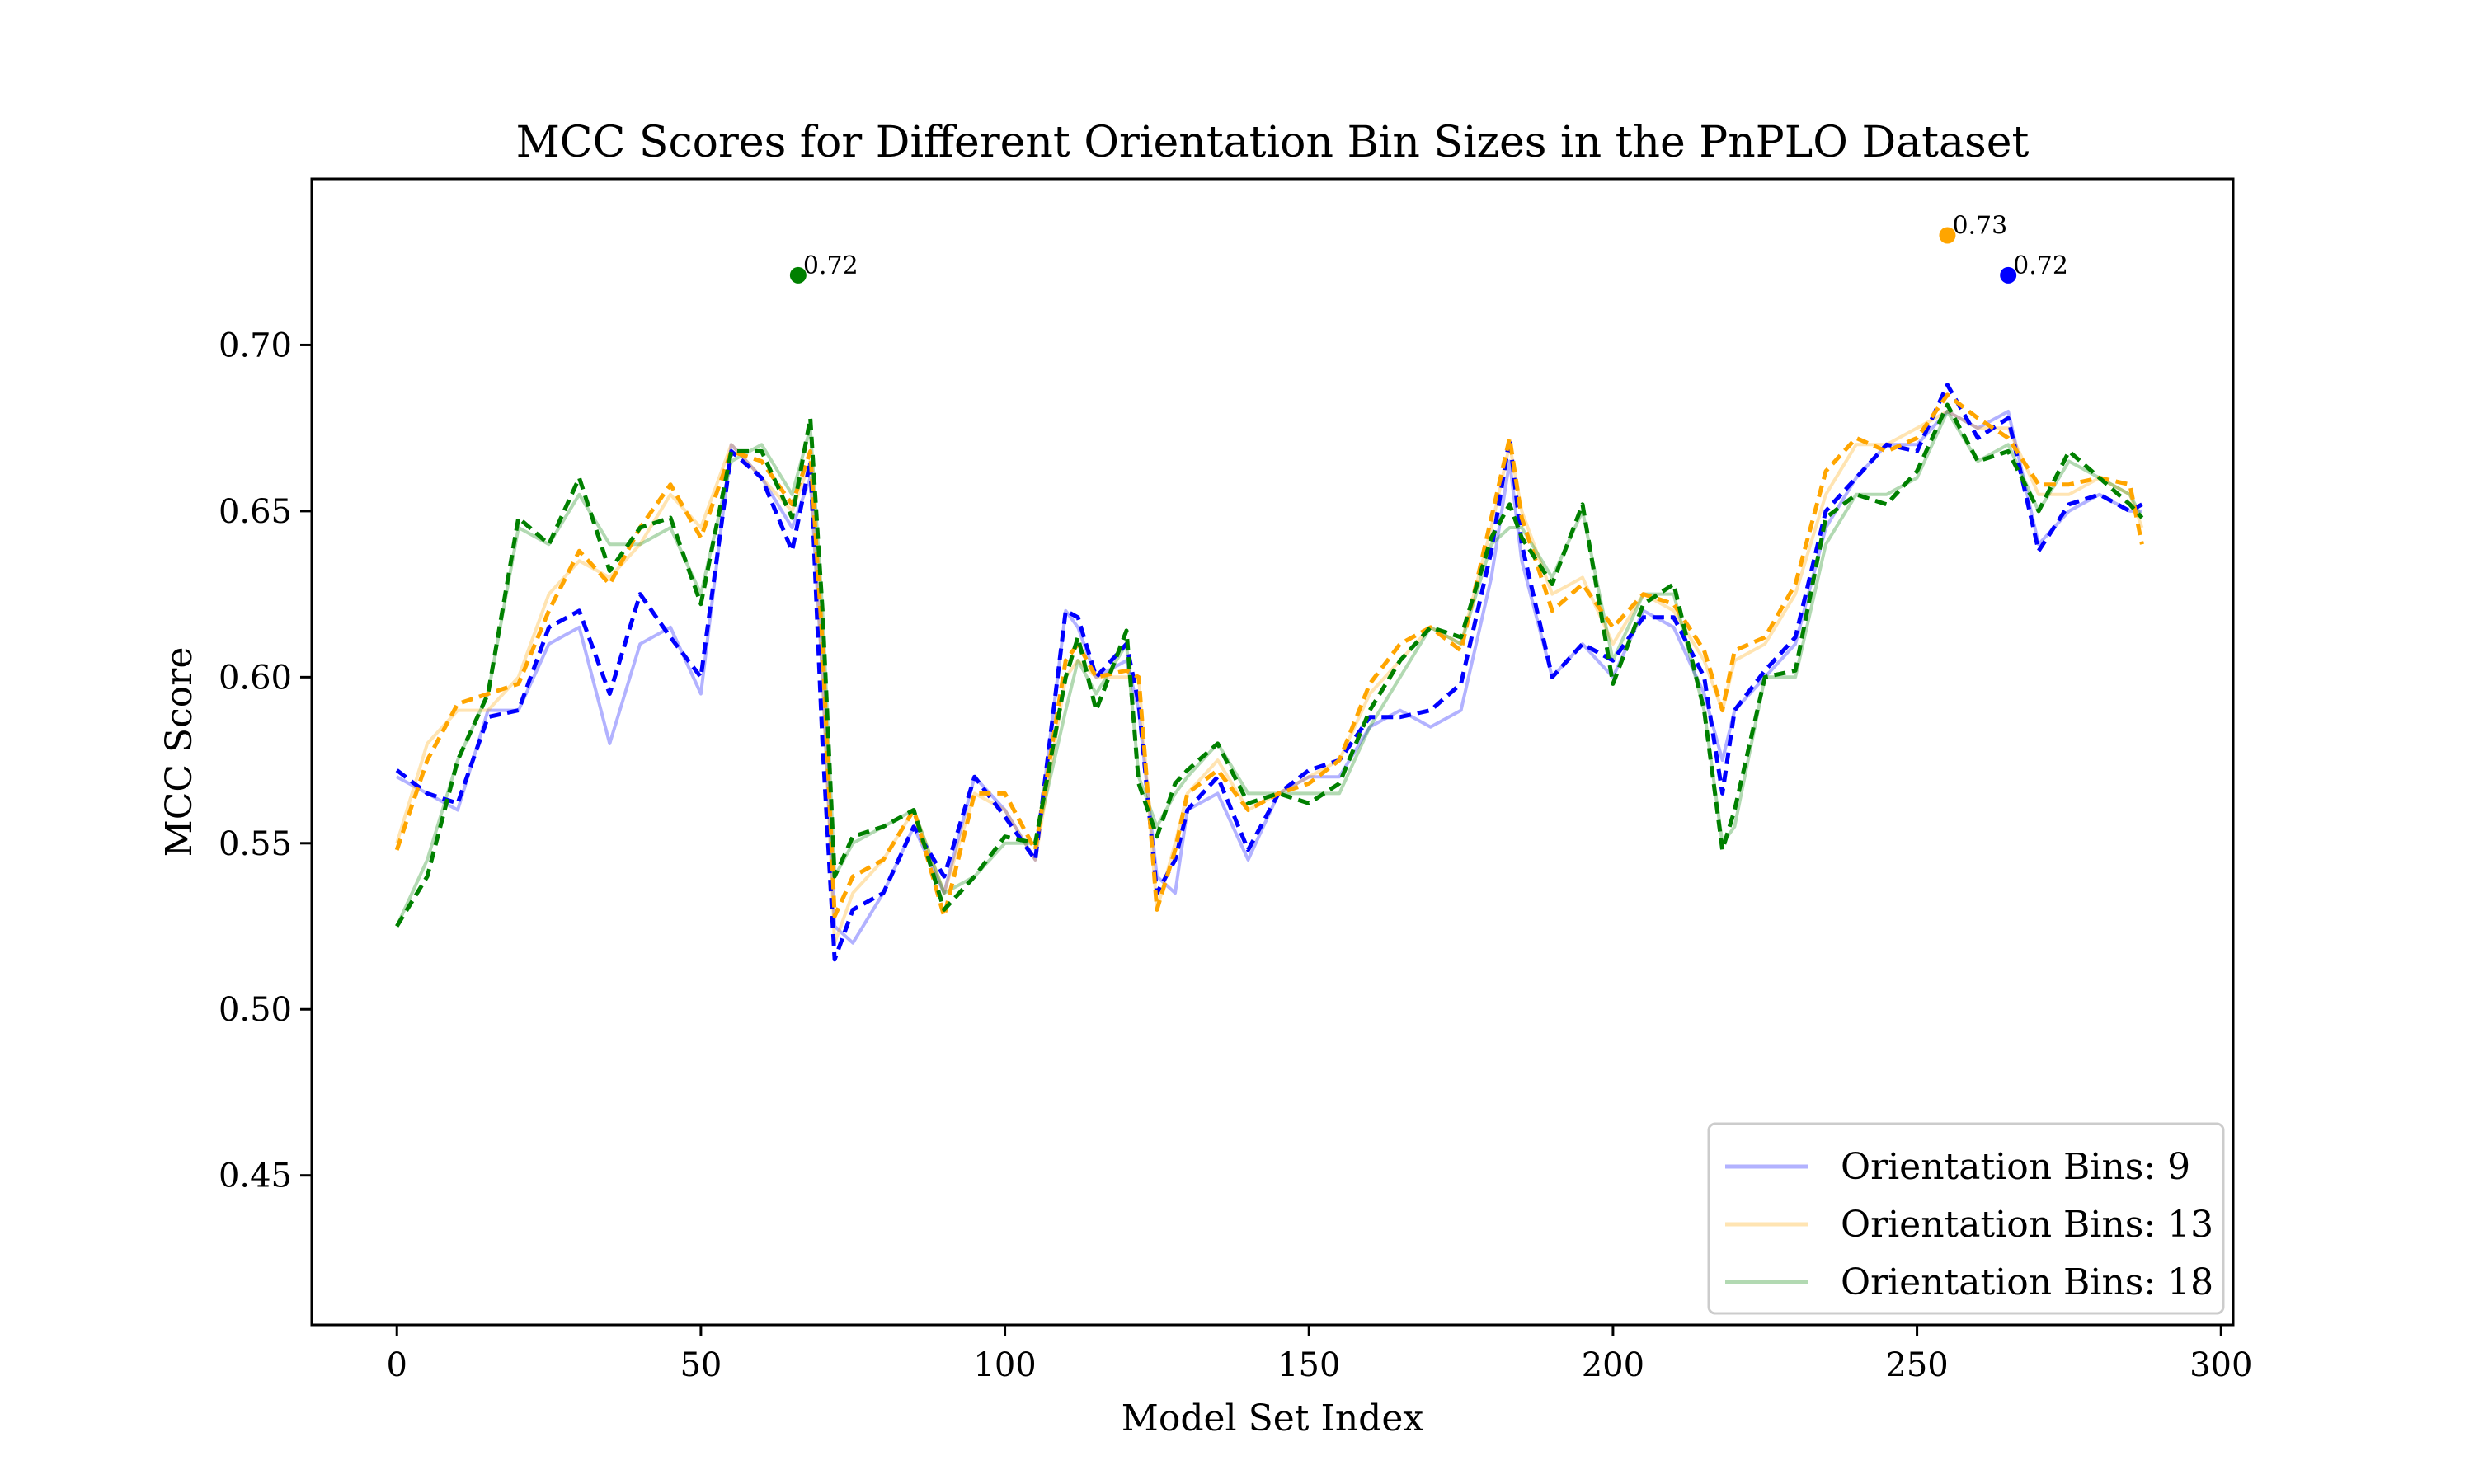 The width and height of the screenshot is (2474, 1484). Describe the element at coordinates (1273, 1418) in the screenshot. I see `x-axis-label: Model Set Index` at that location.